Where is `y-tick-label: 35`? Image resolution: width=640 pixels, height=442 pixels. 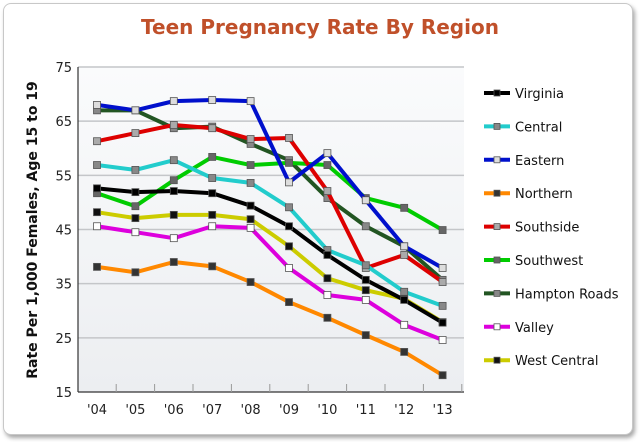 y-tick-label: 35 is located at coordinates (63, 285).